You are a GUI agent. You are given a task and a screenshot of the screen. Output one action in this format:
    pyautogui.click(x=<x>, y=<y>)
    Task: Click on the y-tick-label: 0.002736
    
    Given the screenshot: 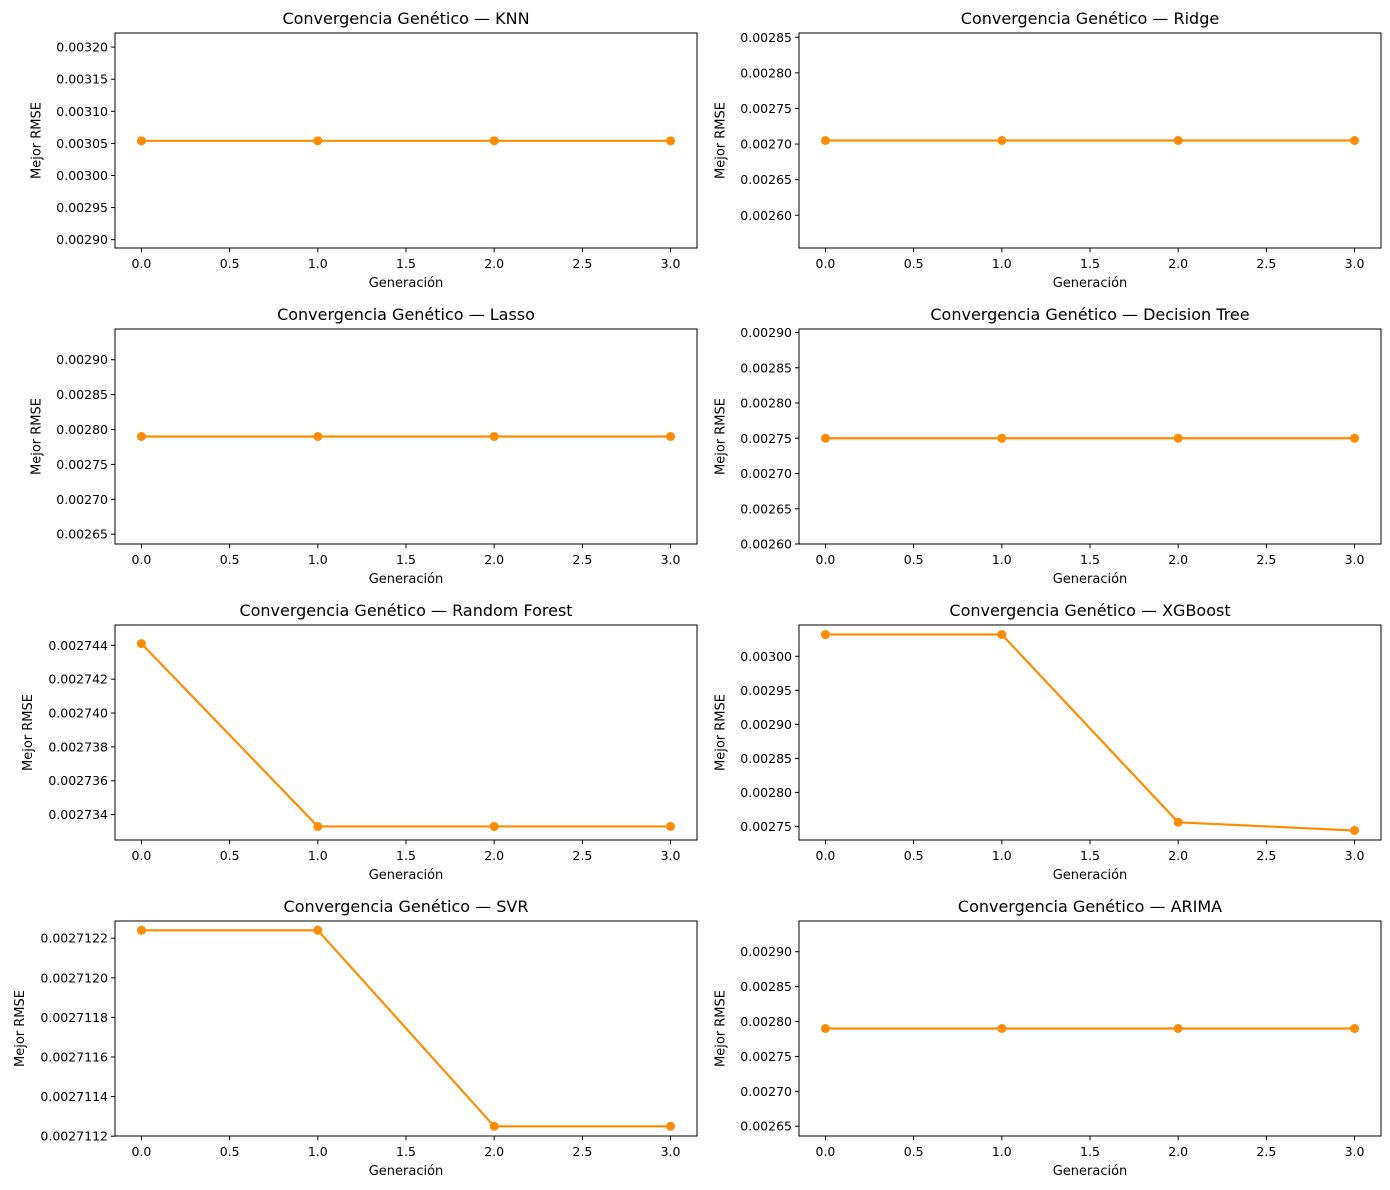 What is the action you would take?
    pyautogui.click(x=78, y=780)
    